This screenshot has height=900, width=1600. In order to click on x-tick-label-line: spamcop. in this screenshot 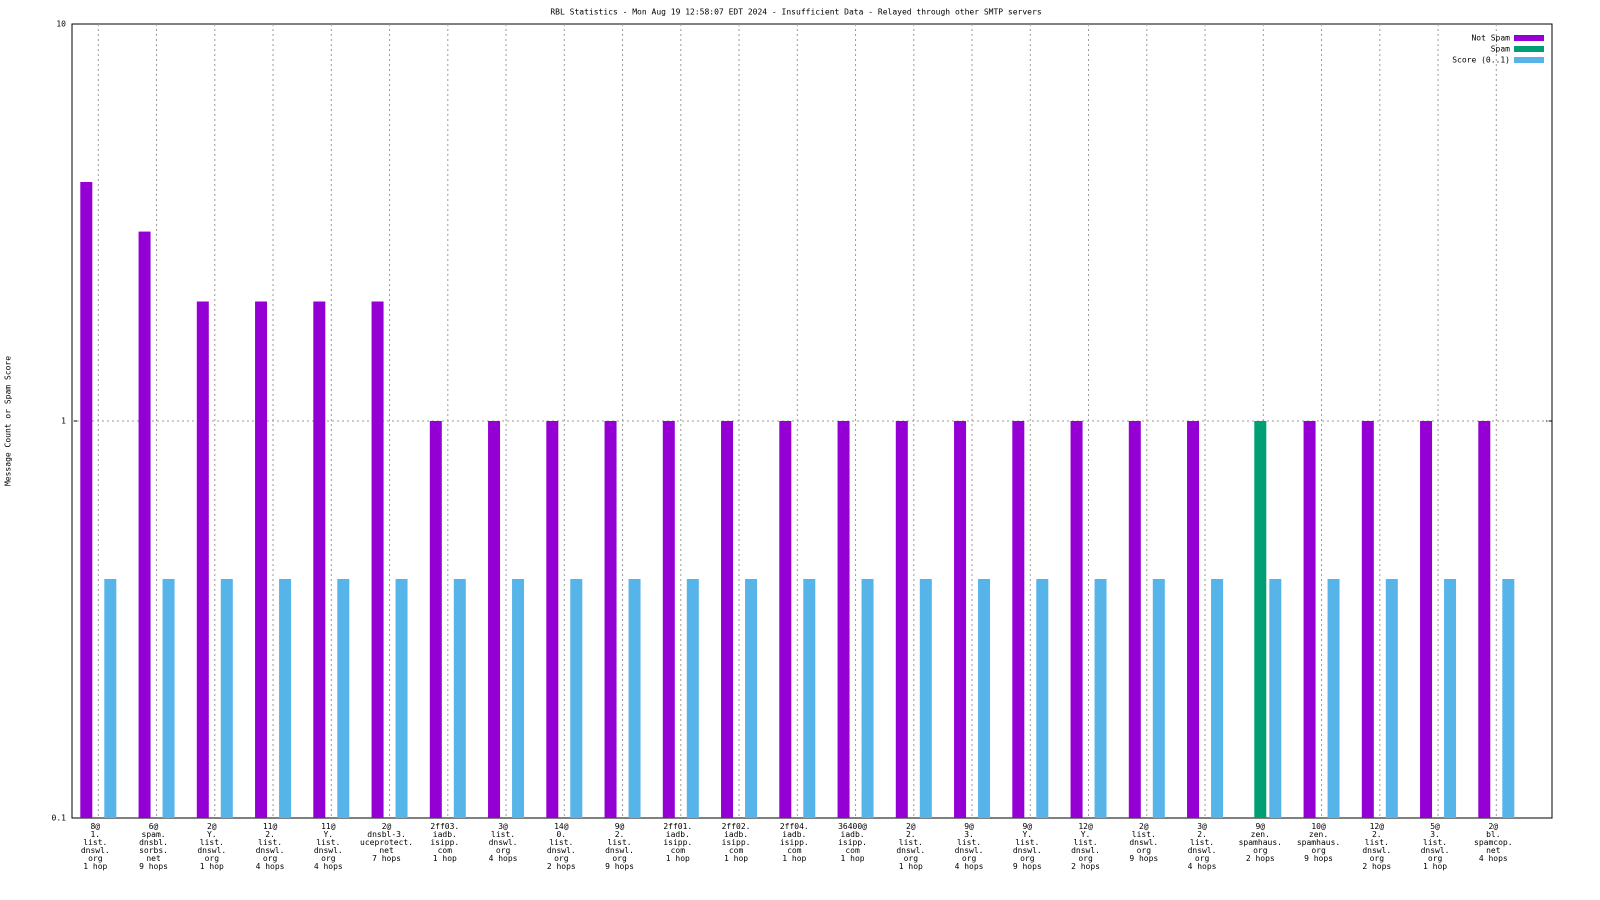, I will do `click(1493, 842)`.